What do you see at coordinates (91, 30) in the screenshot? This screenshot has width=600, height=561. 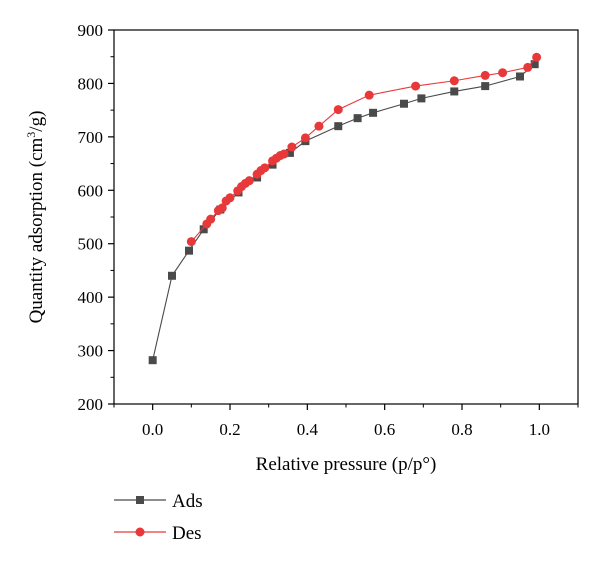 I see `y-tick-label: 900` at bounding box center [91, 30].